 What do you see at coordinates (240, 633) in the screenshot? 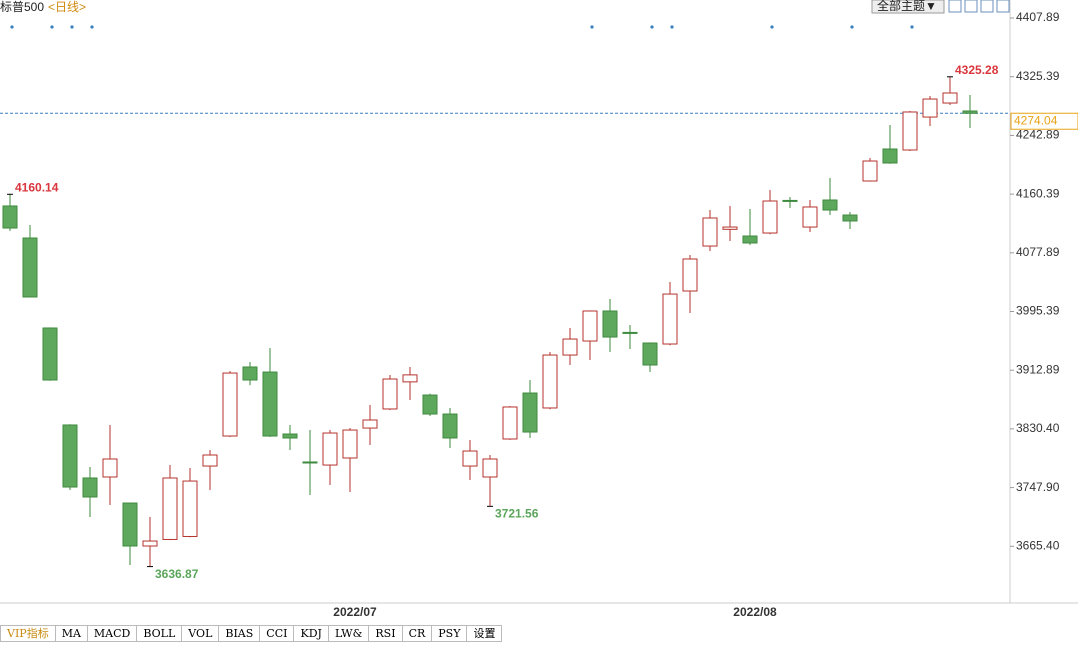
I see `tab: BIAS` at bounding box center [240, 633].